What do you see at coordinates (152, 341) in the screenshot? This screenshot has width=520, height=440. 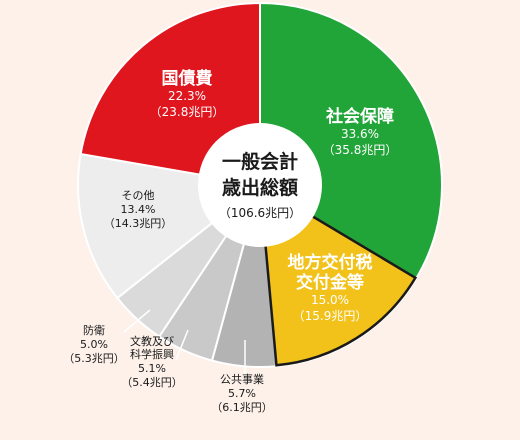 I see `slice-label-education-science-name-0: 文教及び` at bounding box center [152, 341].